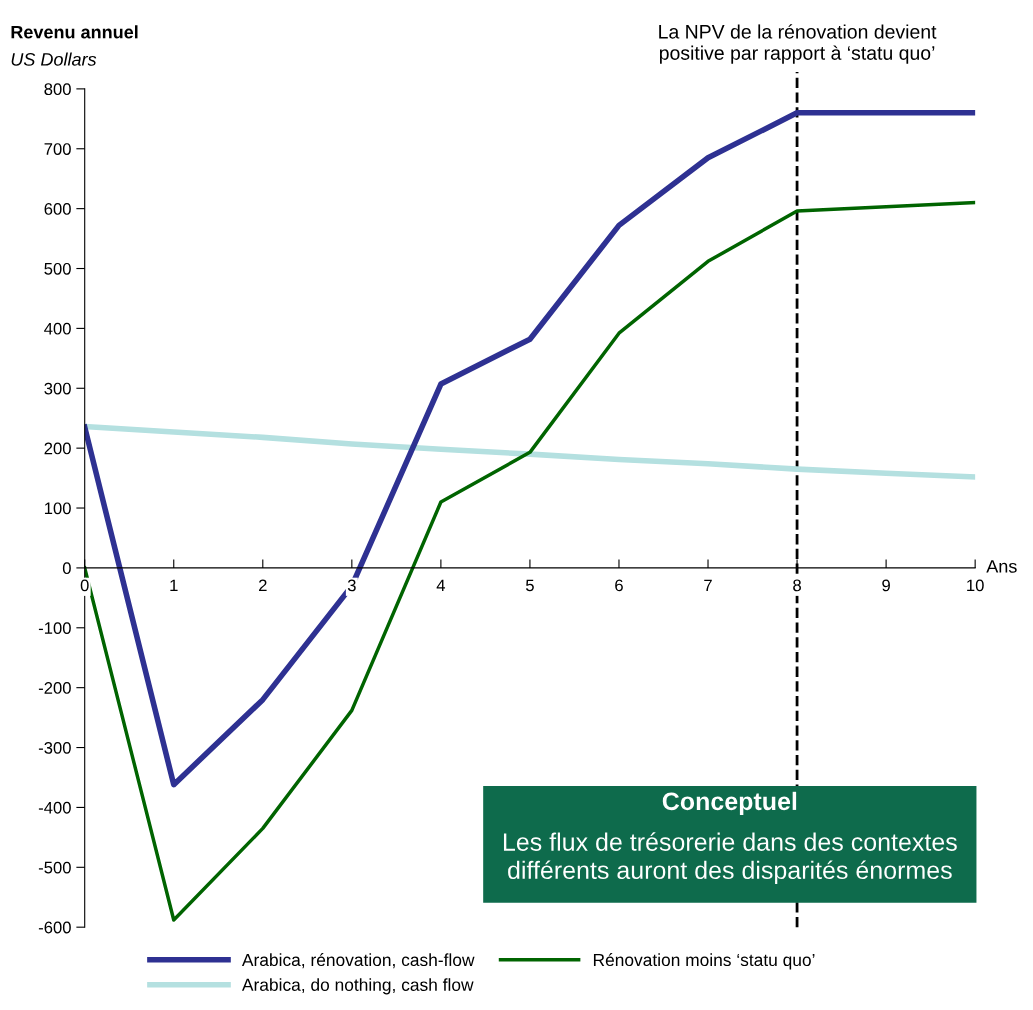 This screenshot has height=1010, width=1033. What do you see at coordinates (729, 803) in the screenshot?
I see `annotation: Conceptuel` at bounding box center [729, 803].